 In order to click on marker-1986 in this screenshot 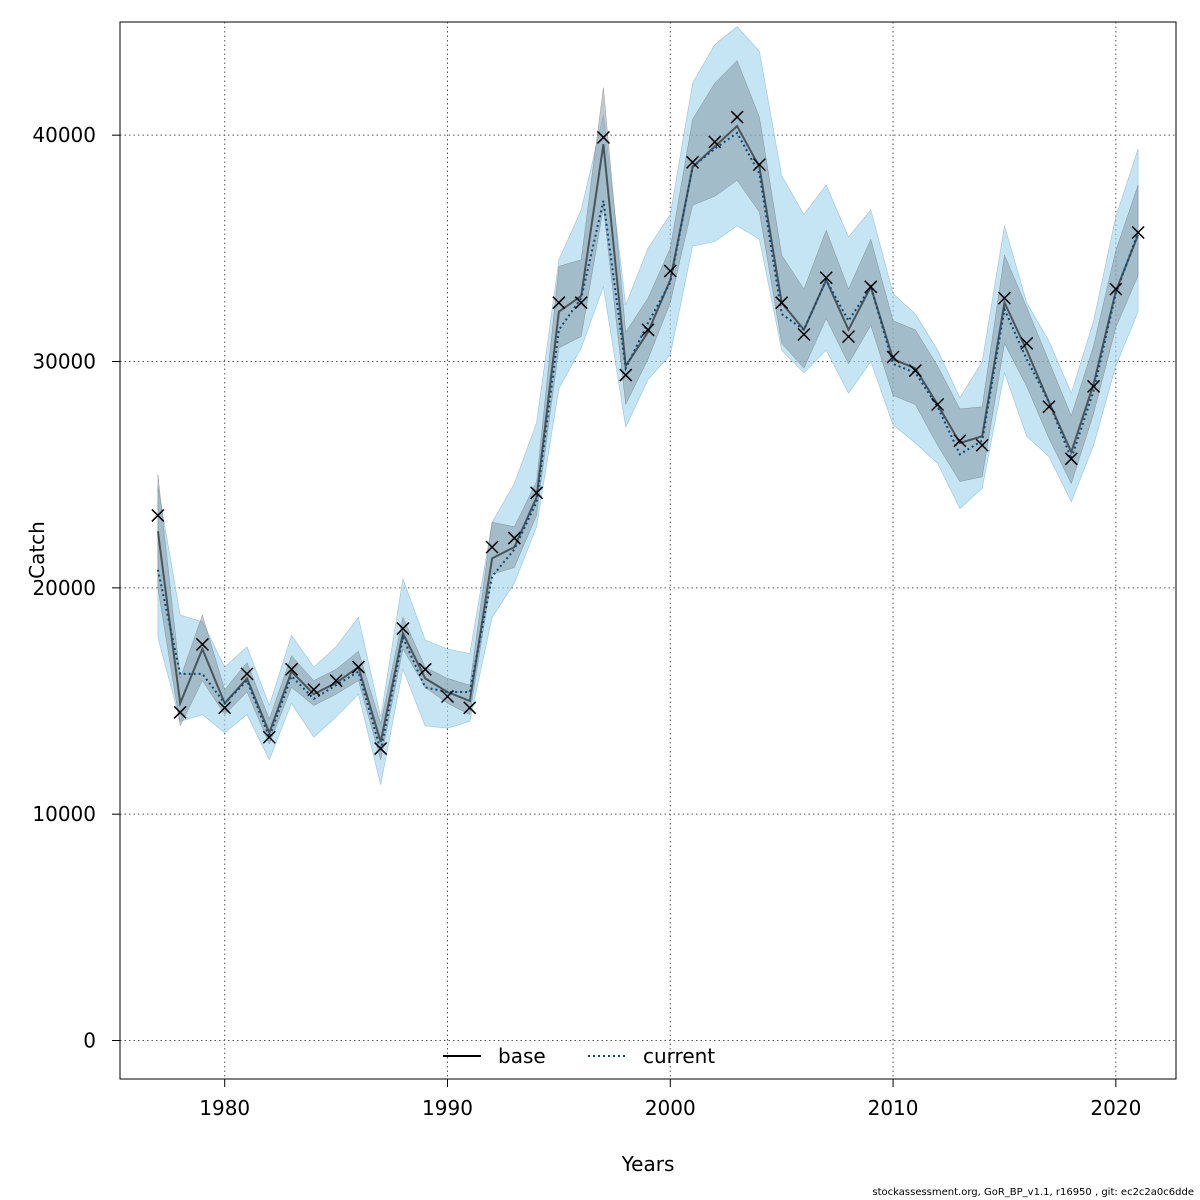, I will do `click(358, 667)`.